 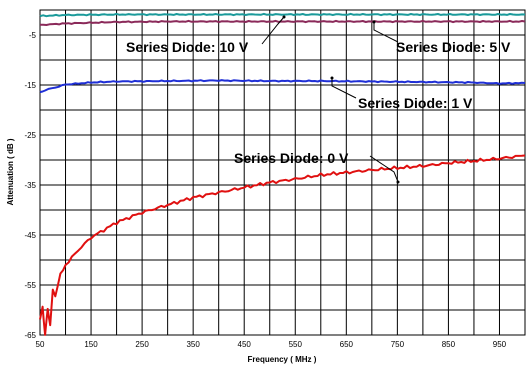 I want to click on annotation-label: Series Diode: 0 V, so click(x=291, y=158).